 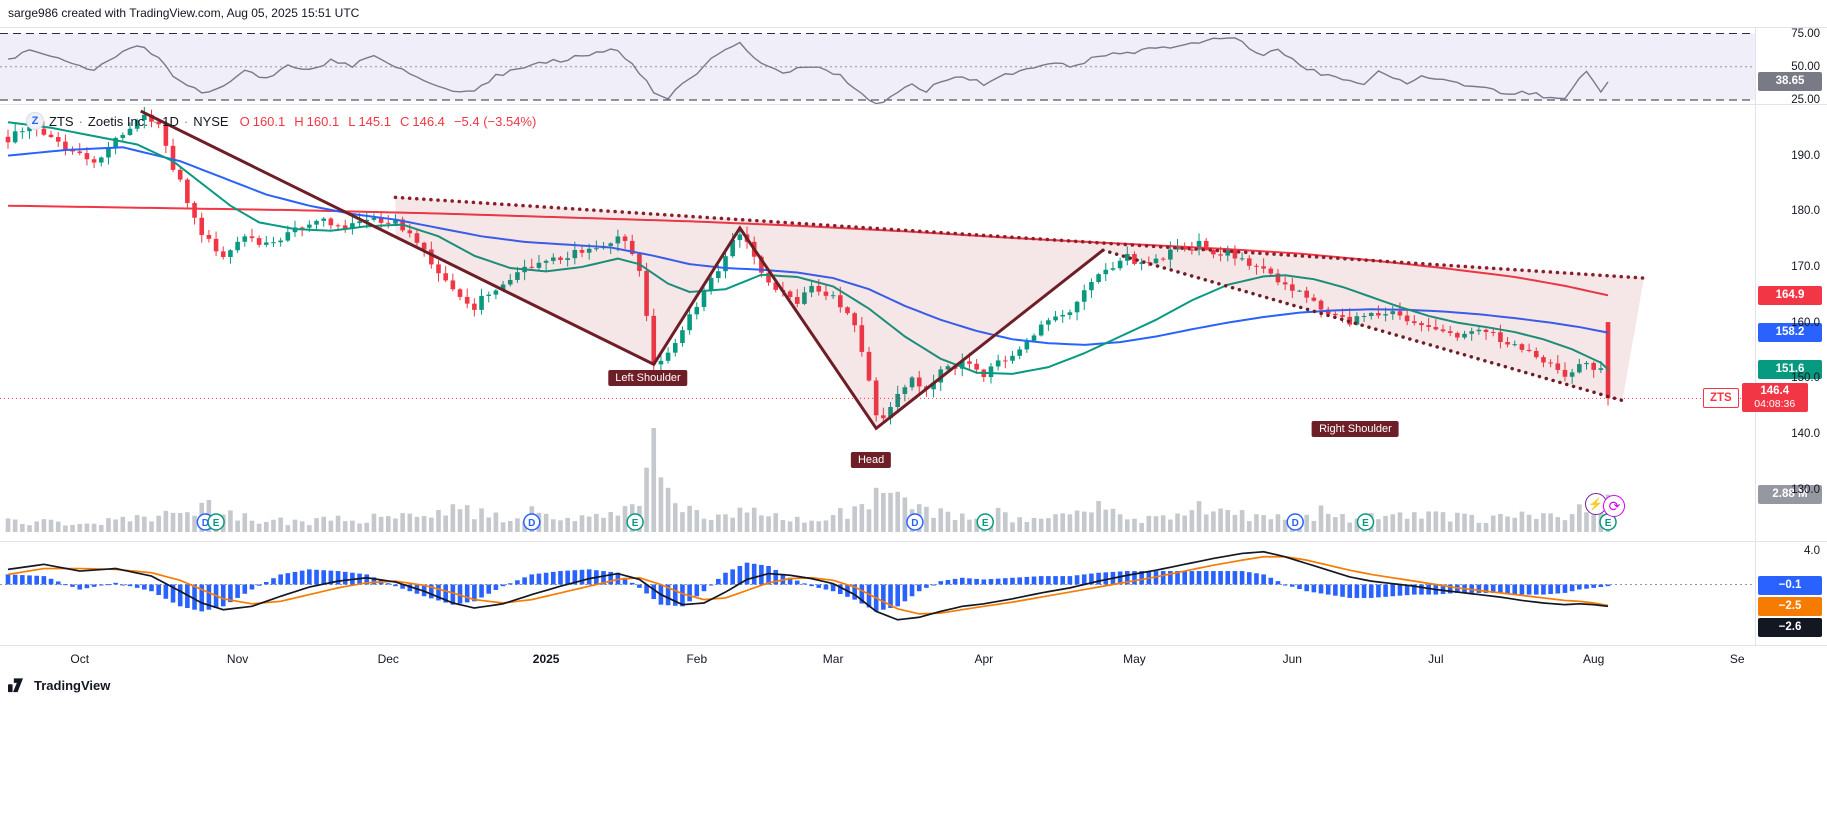 I want to click on symbol-name: Zoetis Inc., so click(x=117, y=121).